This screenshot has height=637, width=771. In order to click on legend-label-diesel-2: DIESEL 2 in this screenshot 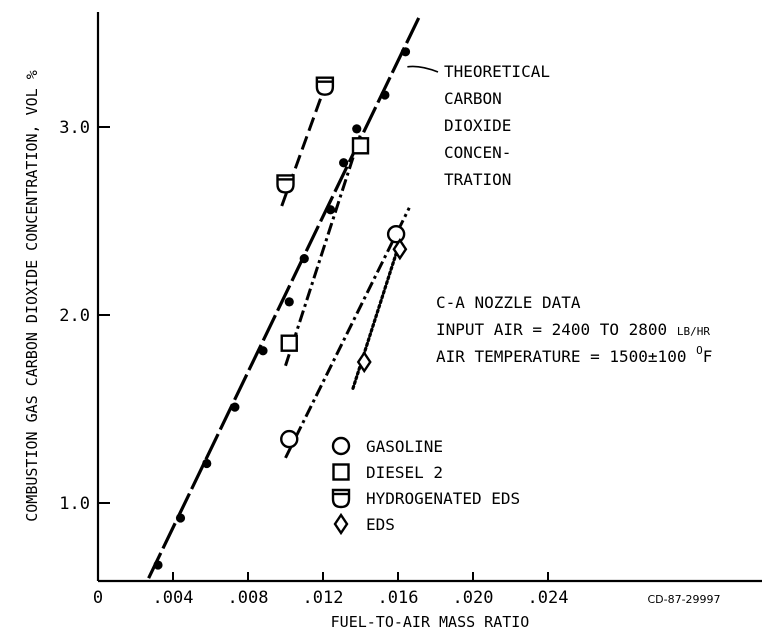, I will do `click(404, 472)`.